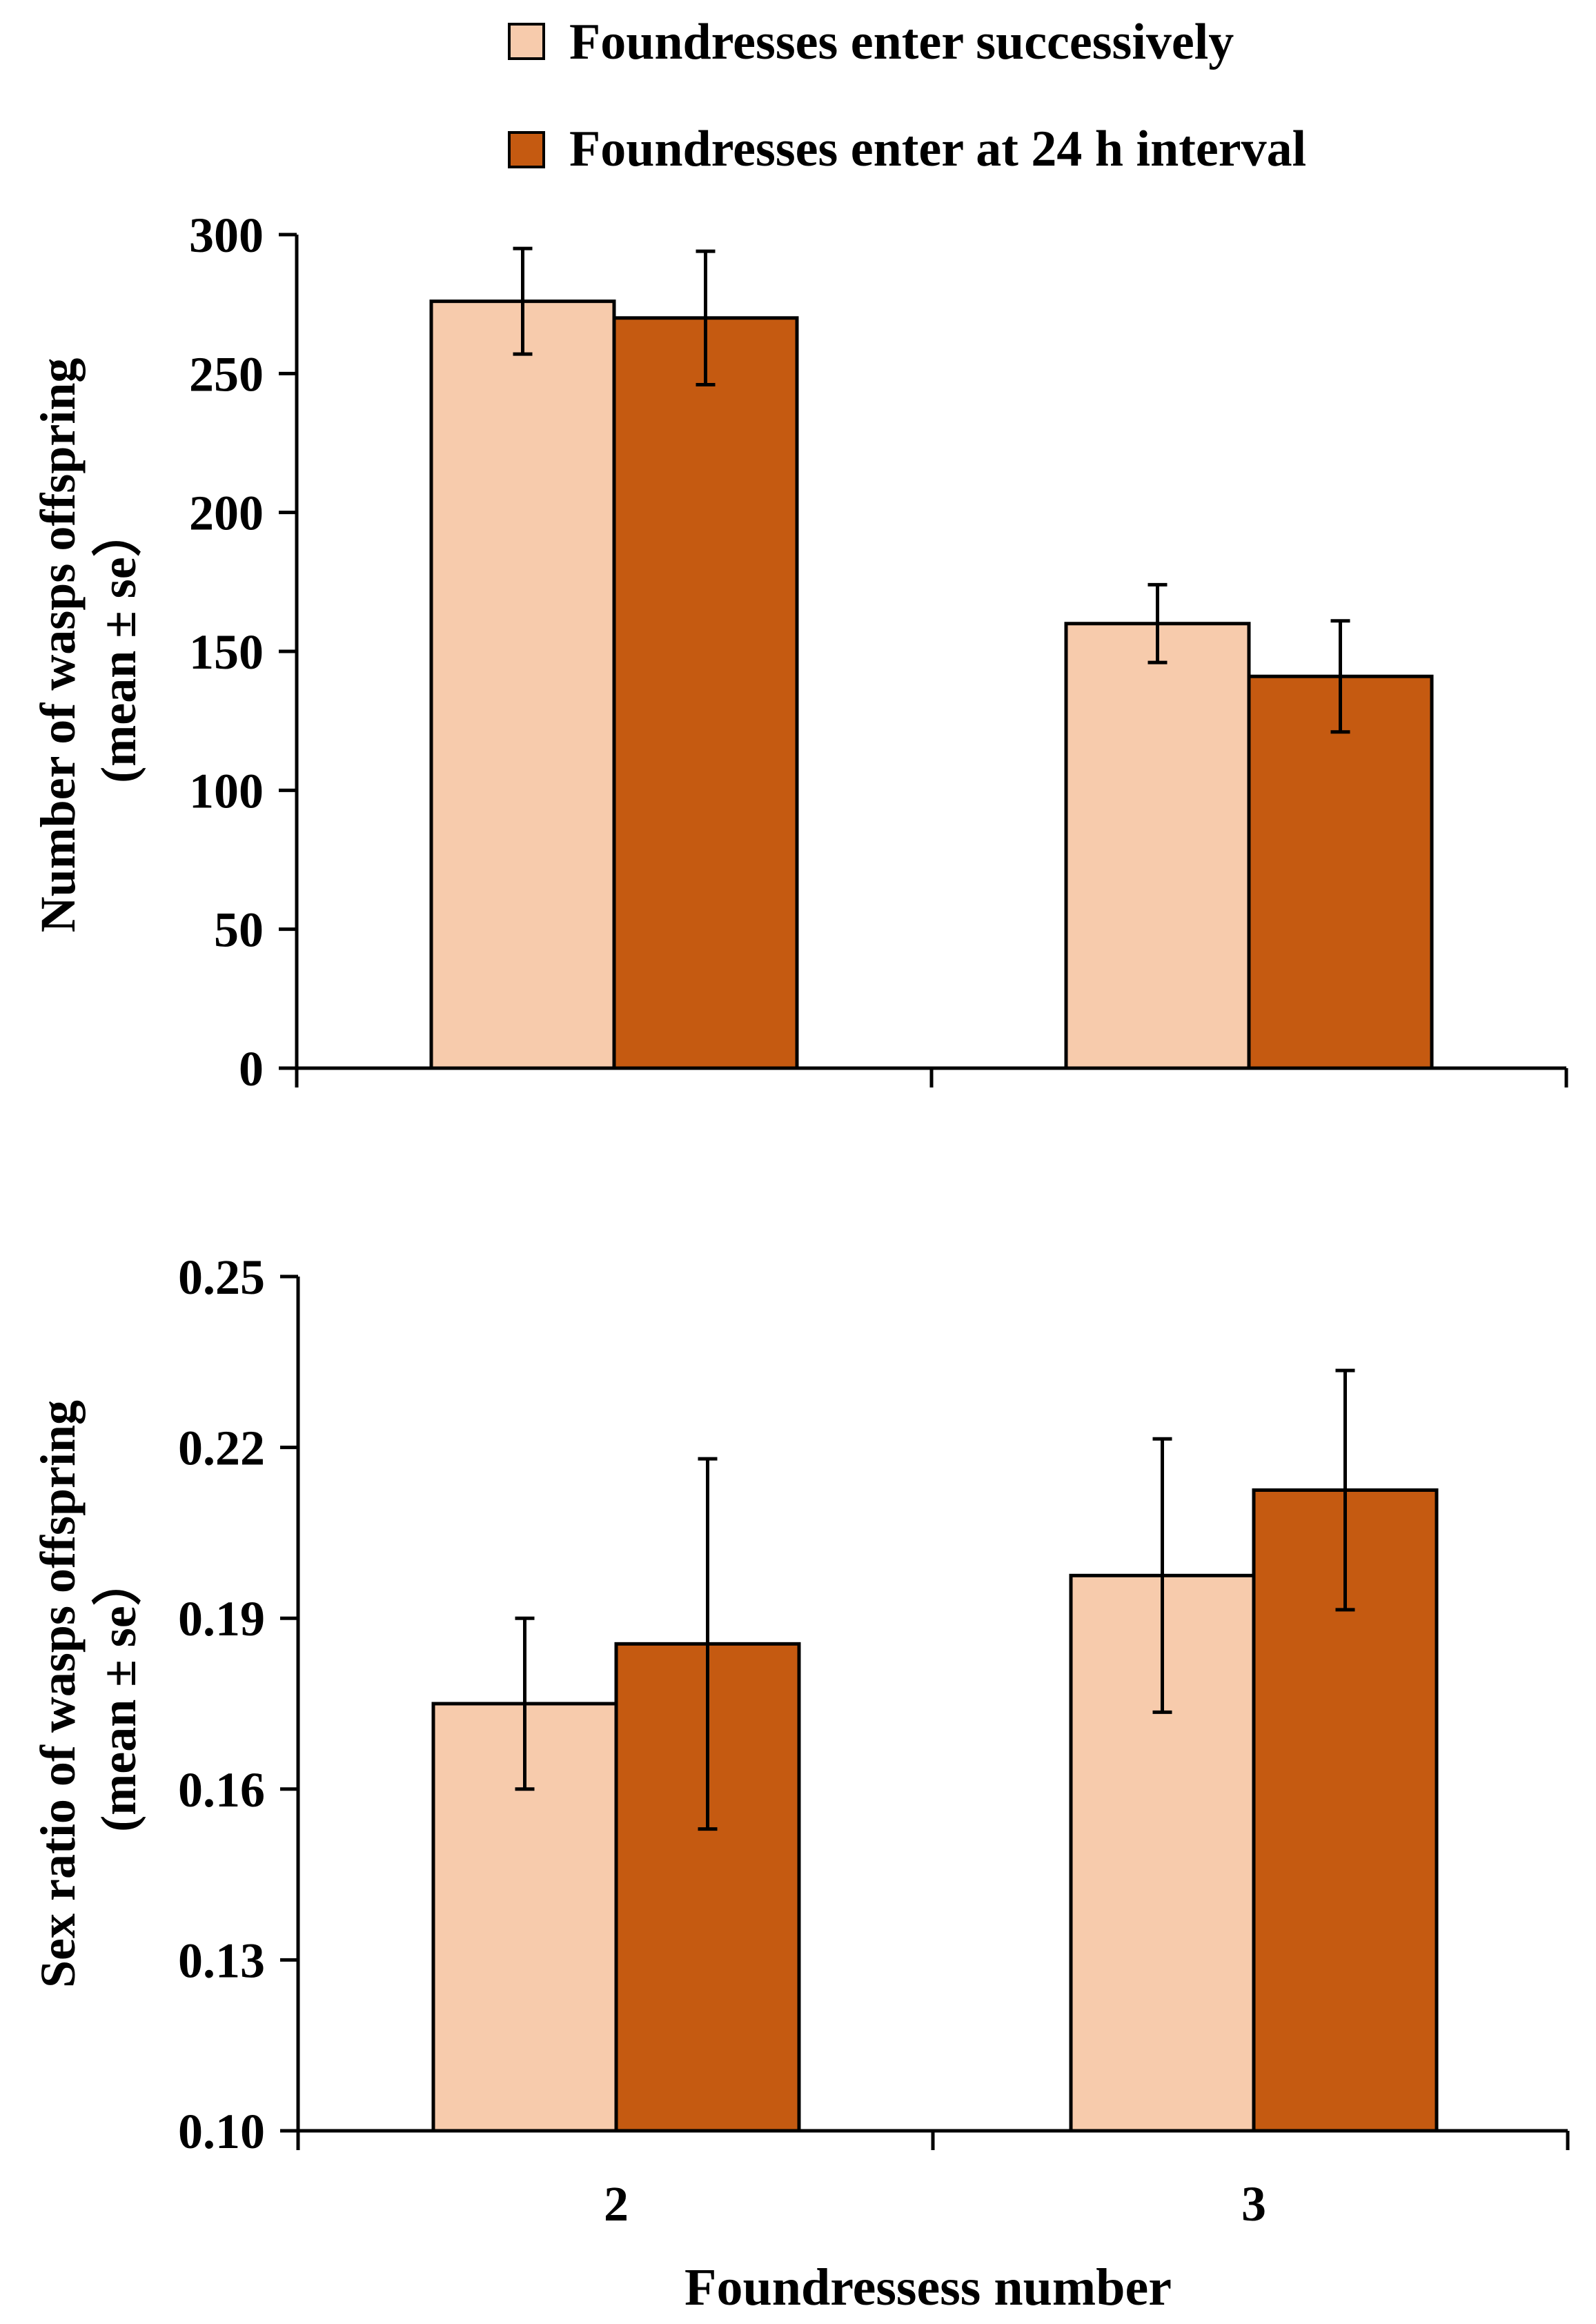 The width and height of the screenshot is (1596, 2324). Describe the element at coordinates (221, 1790) in the screenshot. I see `y-tick-label: 0.16` at that location.